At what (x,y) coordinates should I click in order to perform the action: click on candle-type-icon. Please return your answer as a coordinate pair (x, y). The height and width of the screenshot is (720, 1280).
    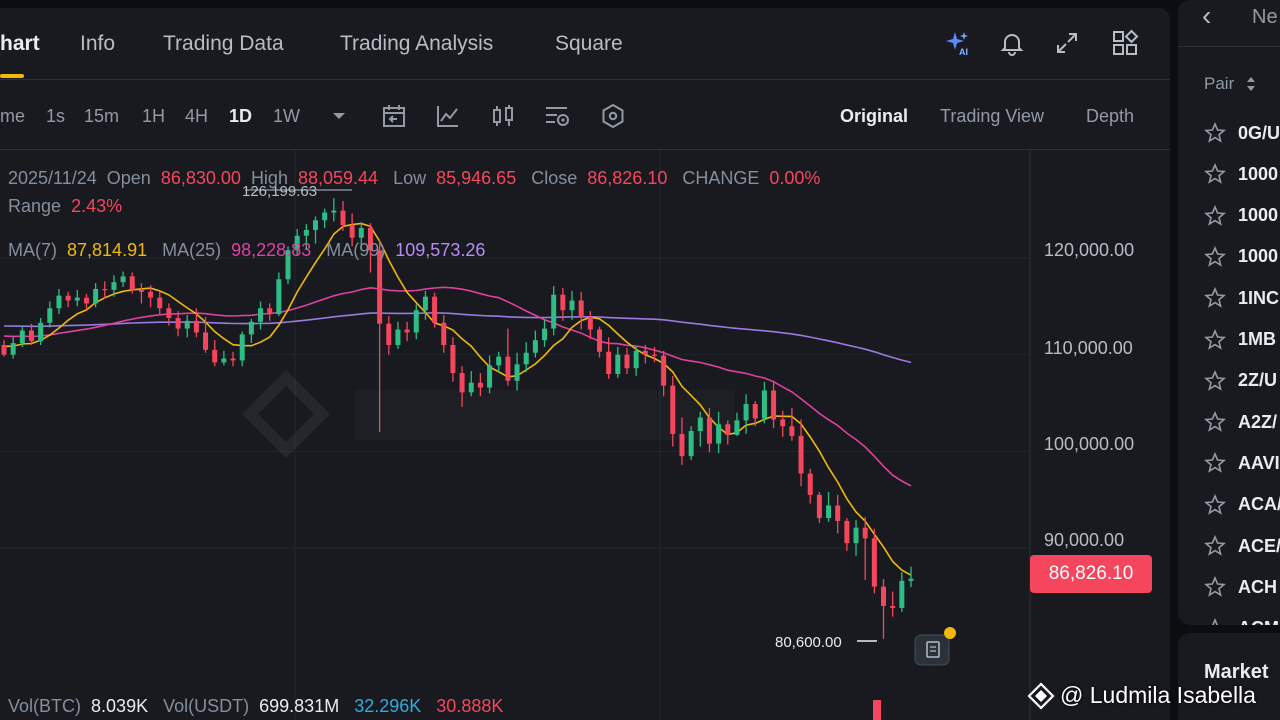
    Looking at the image, I should click on (503, 116).